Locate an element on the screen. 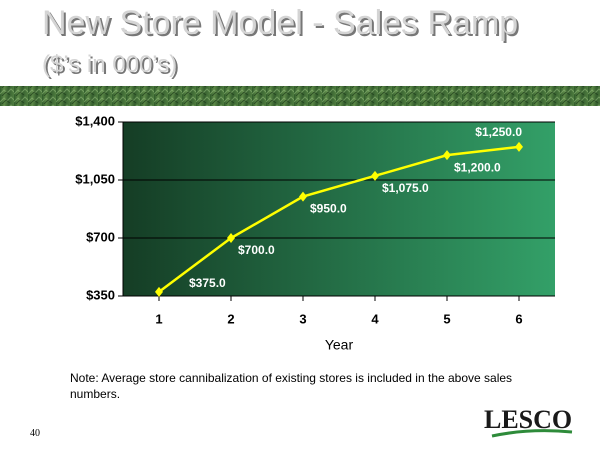 This screenshot has width=600, height=450. subtitle-shadow: ($’s in 000’s) is located at coordinates (111, 66).